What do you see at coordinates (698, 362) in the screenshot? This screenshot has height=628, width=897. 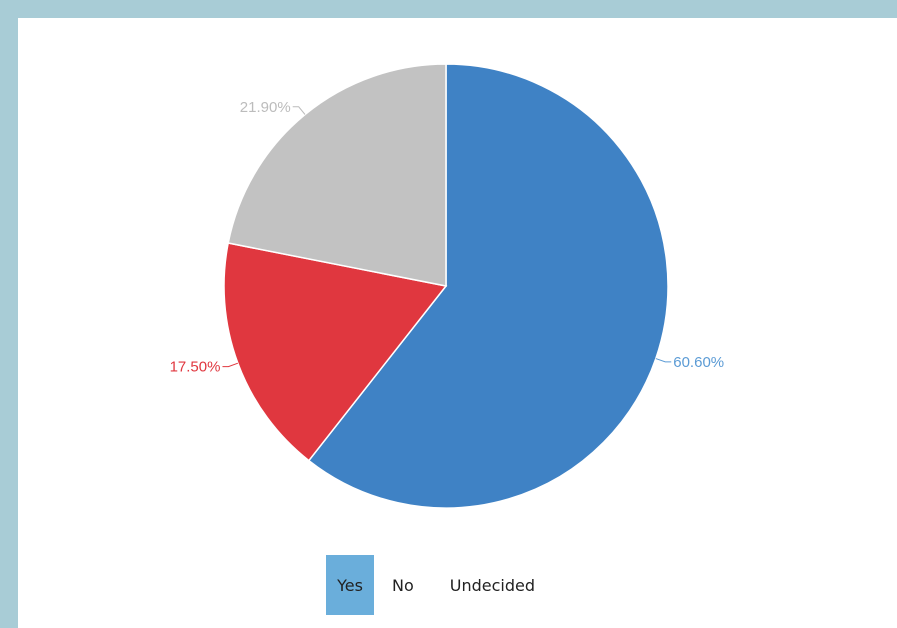 I see `data-label-yes: 60.60%` at bounding box center [698, 362].